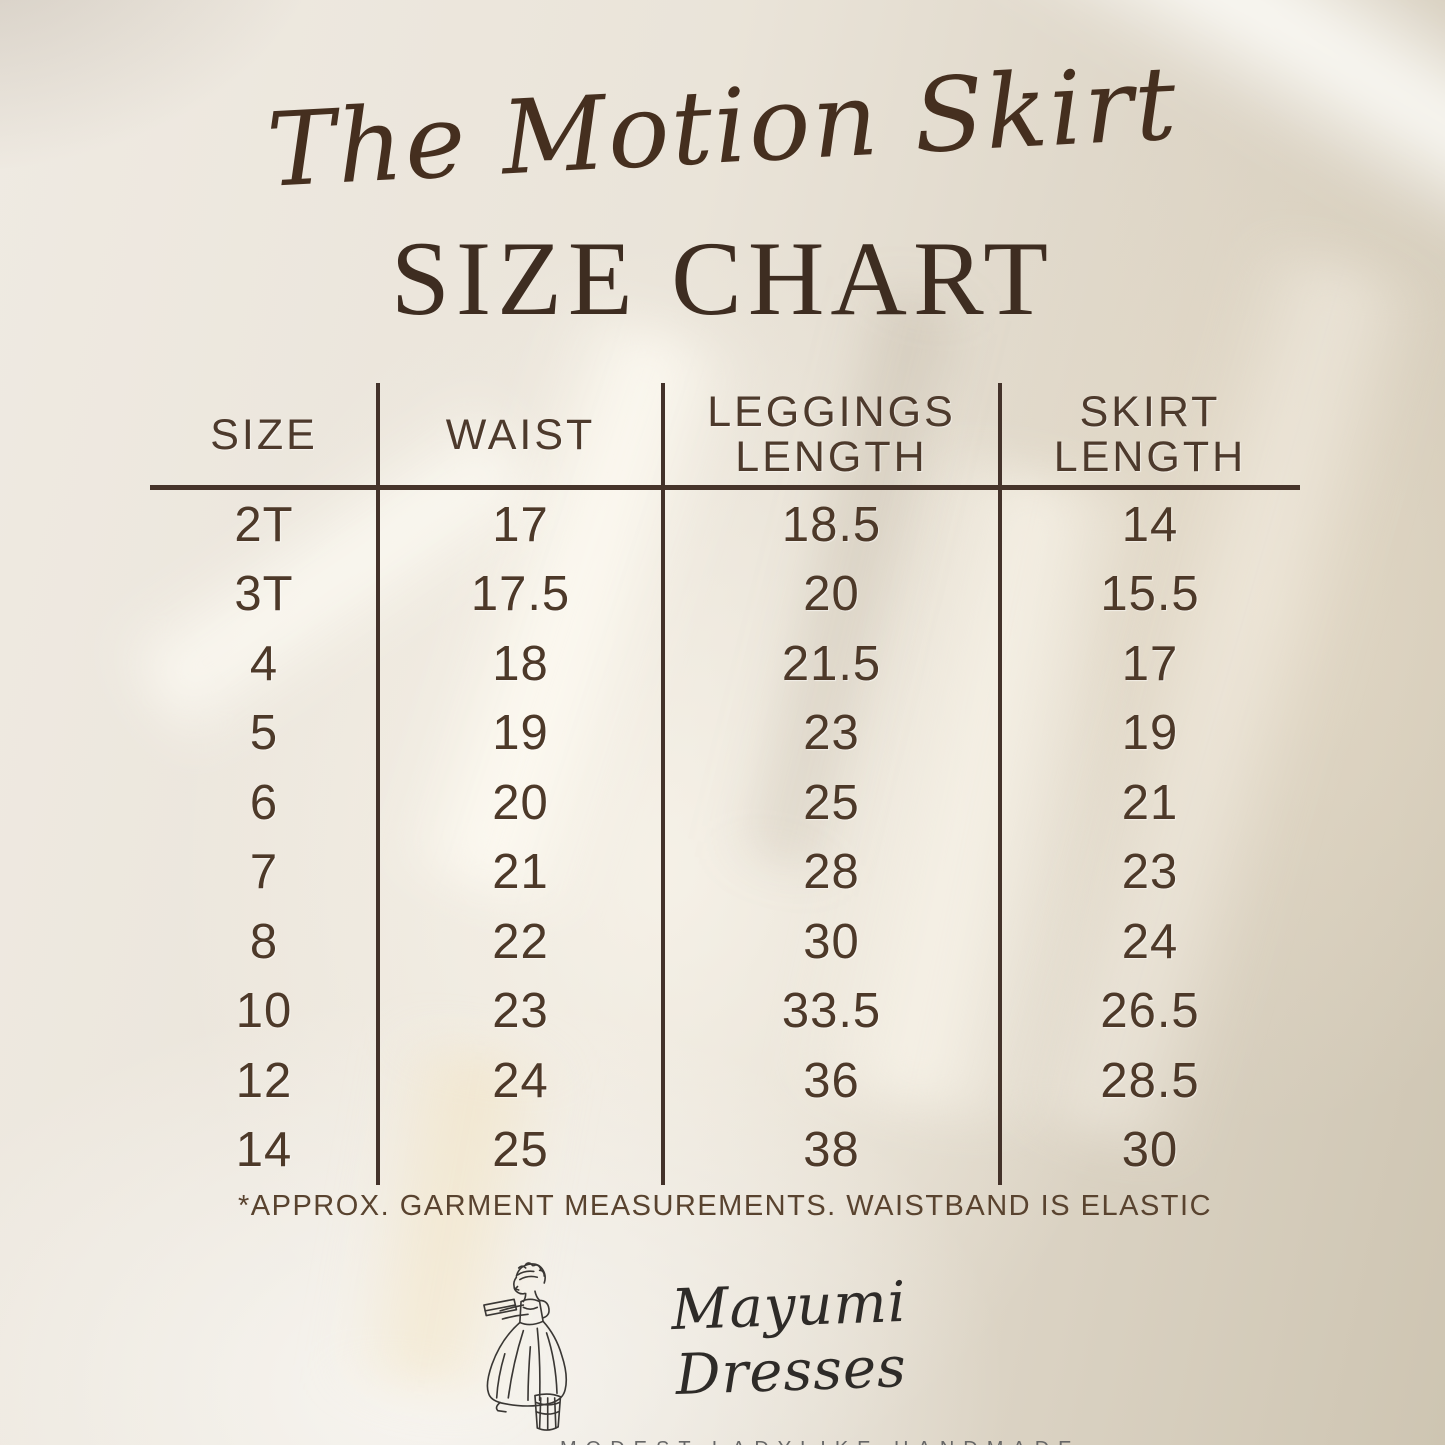 This screenshot has width=1445, height=1445. Describe the element at coordinates (520, 524) in the screenshot. I see `cell-waist: 17` at that location.